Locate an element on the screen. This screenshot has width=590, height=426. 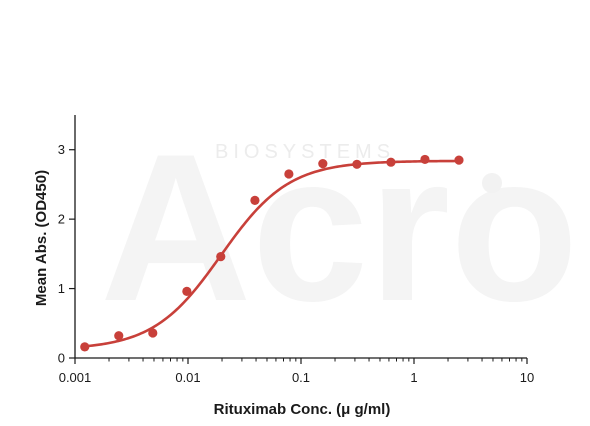
x-tick-label: 0.1 is located at coordinates (301, 377).